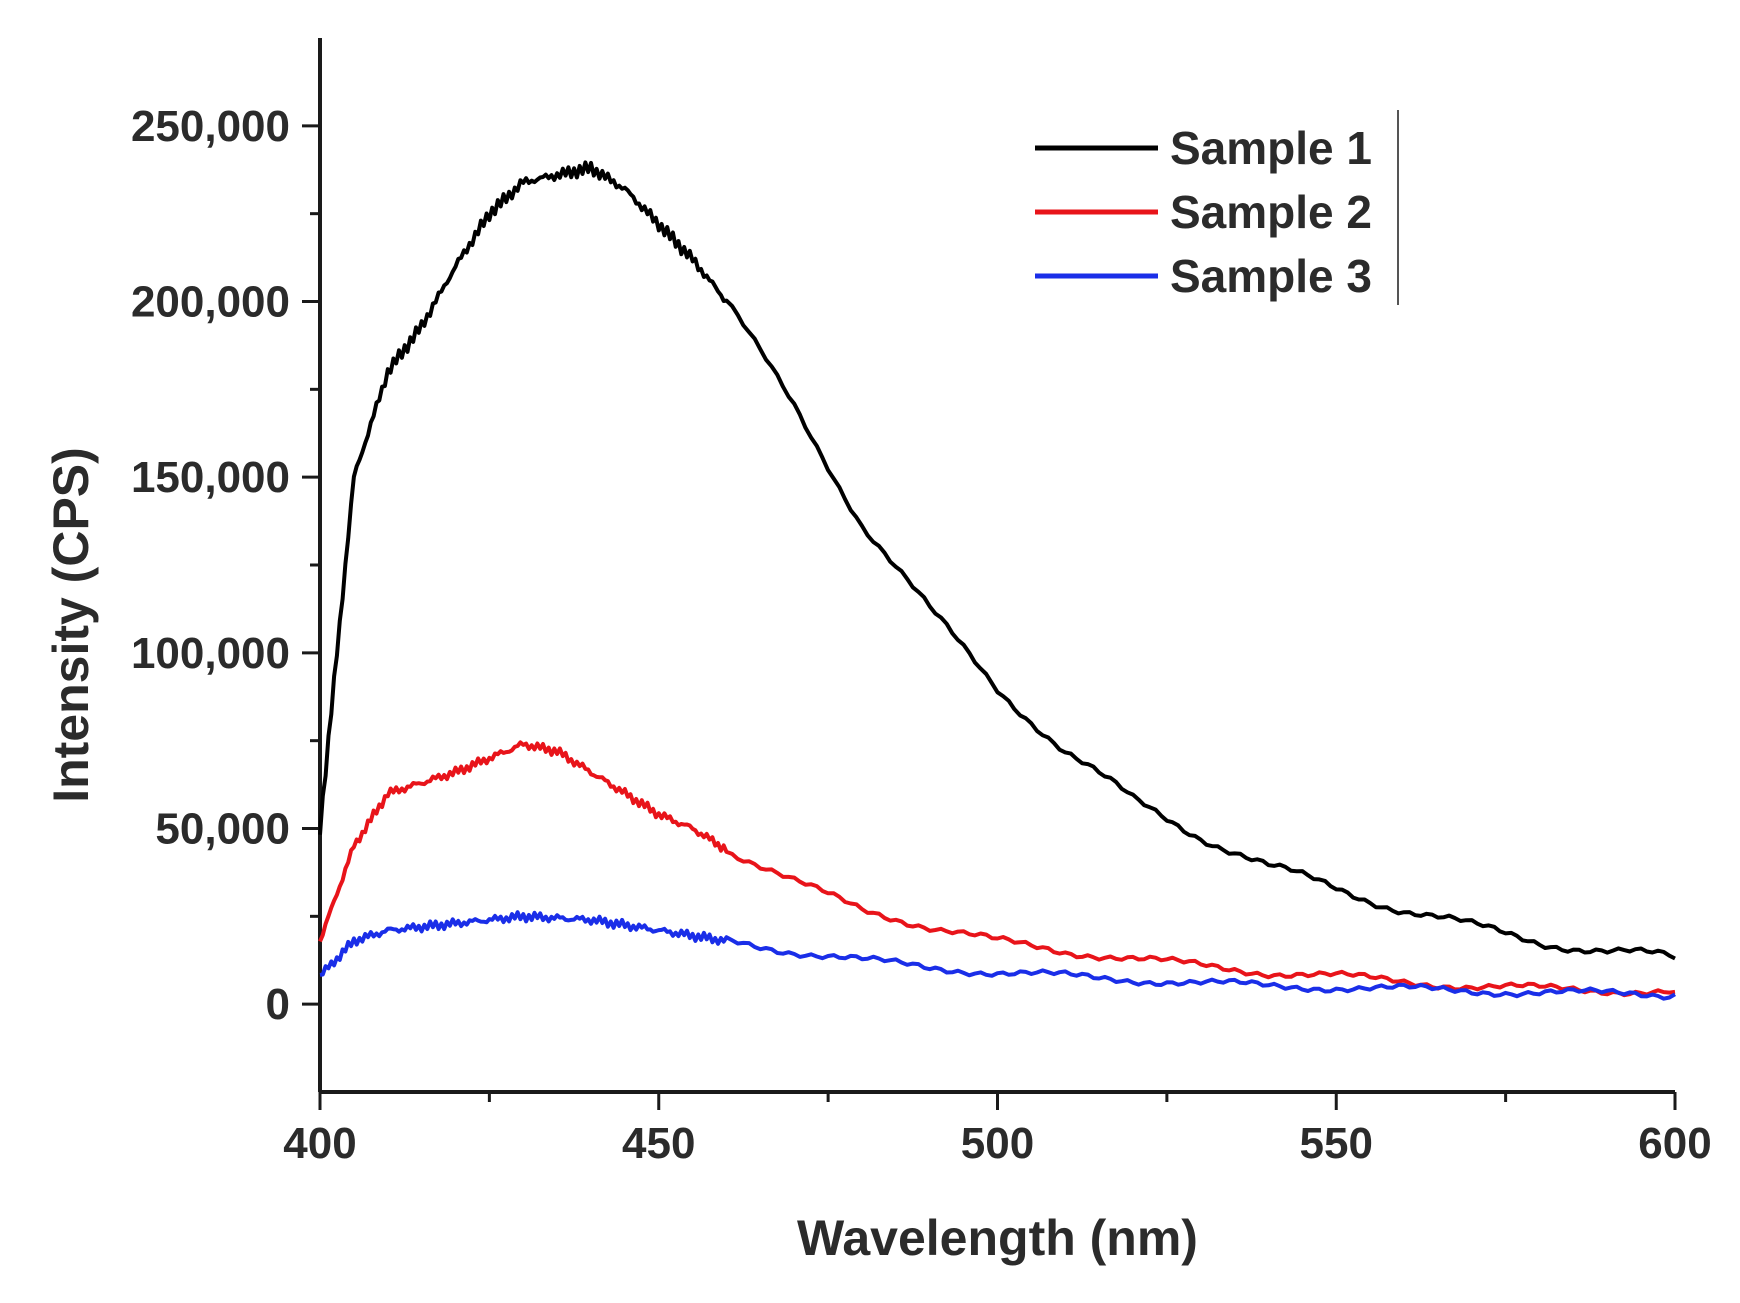 The width and height of the screenshot is (1740, 1303). Describe the element at coordinates (319, 1143) in the screenshot. I see `x-tick-label: 400` at that location.